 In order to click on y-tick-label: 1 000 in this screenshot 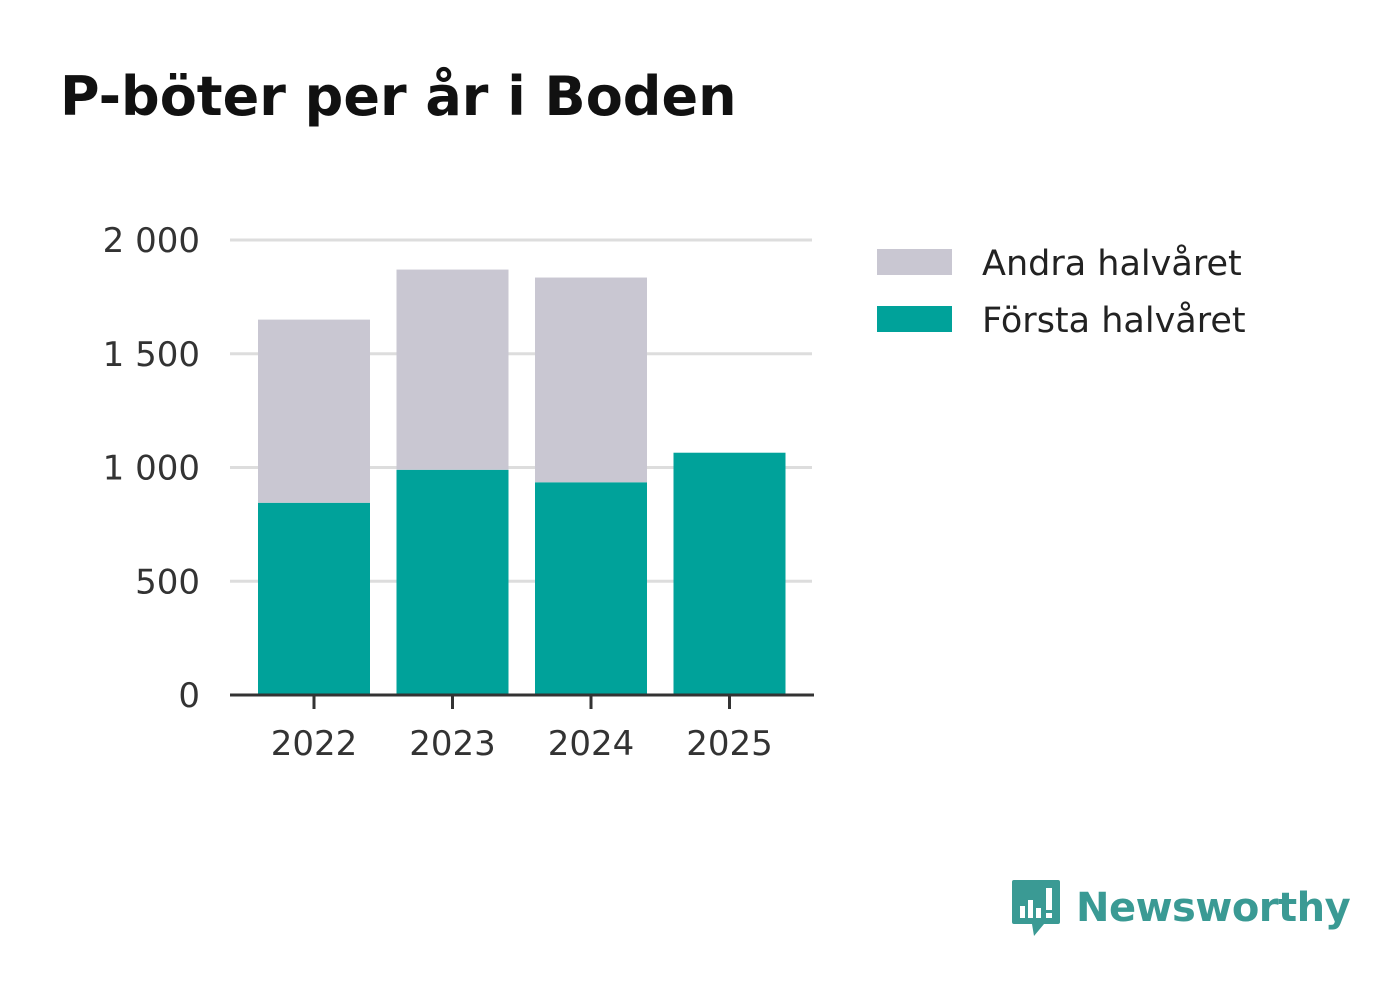, I will do `click(151, 469)`.